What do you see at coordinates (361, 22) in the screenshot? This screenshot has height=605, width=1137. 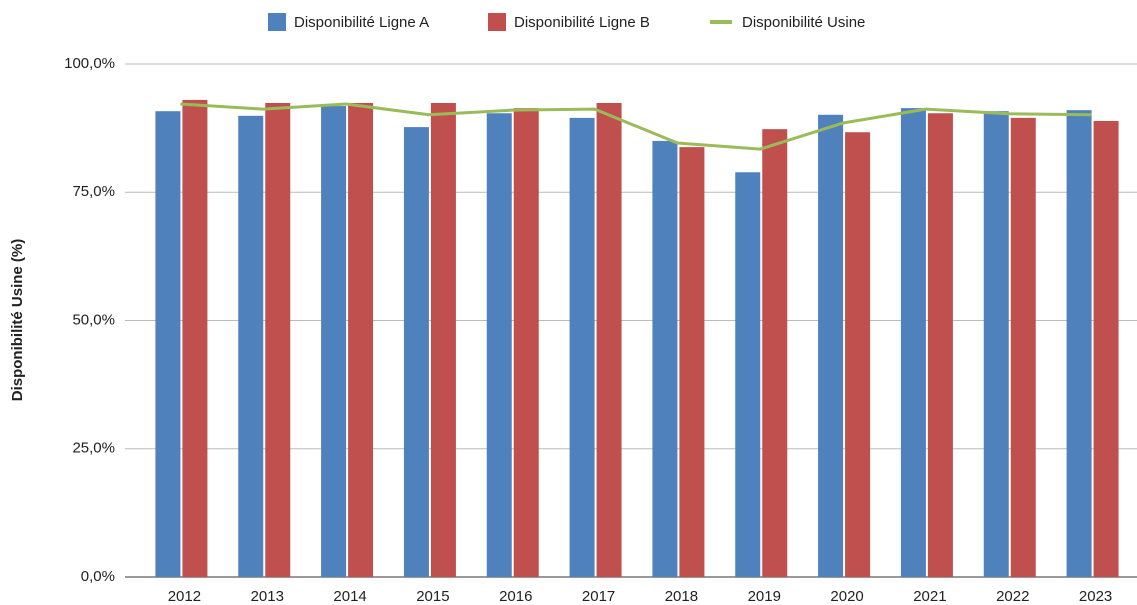 I see `legend-label: Disponibilité Ligne A` at bounding box center [361, 22].